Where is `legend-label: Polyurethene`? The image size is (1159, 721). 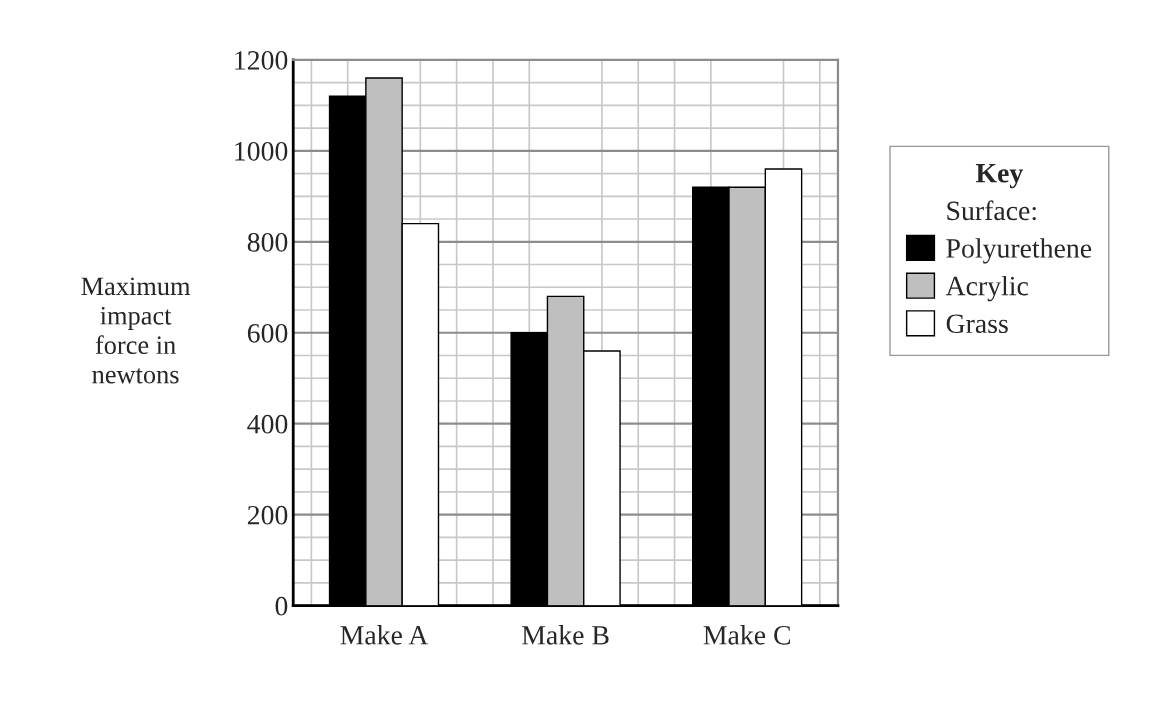 legend-label: Polyurethene is located at coordinates (1019, 251).